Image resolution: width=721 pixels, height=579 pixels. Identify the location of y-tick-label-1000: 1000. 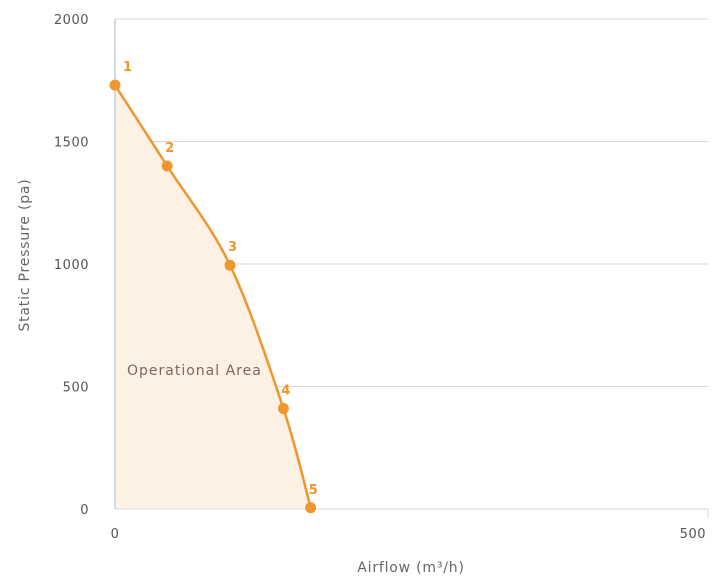
(71, 265).